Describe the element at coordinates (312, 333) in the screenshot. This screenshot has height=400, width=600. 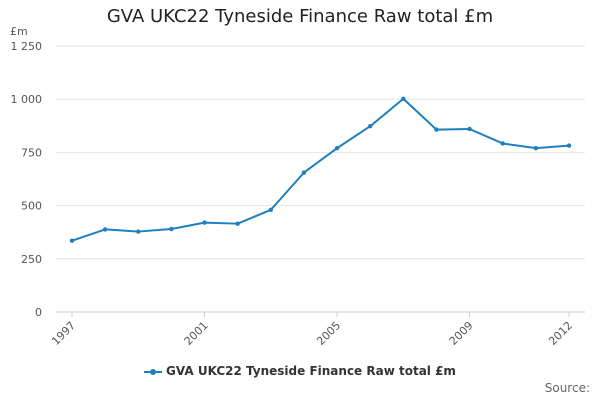
I see `x-tick-labels: 1997 2001 2005 2009 2012` at that location.